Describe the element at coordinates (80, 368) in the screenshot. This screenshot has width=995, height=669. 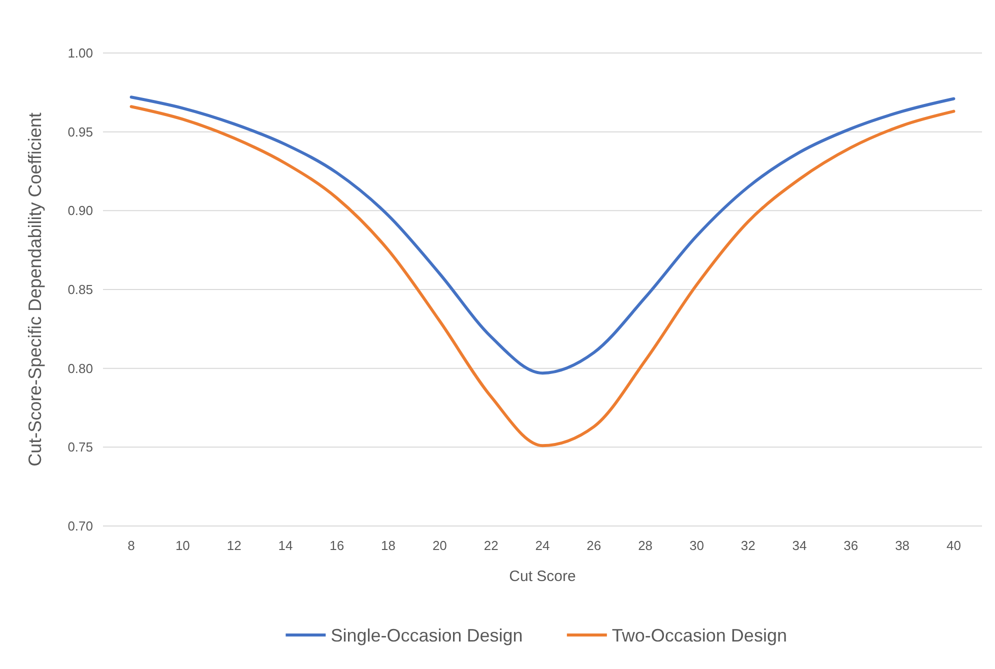
I see `y-tick-label: 0.80` at that location.